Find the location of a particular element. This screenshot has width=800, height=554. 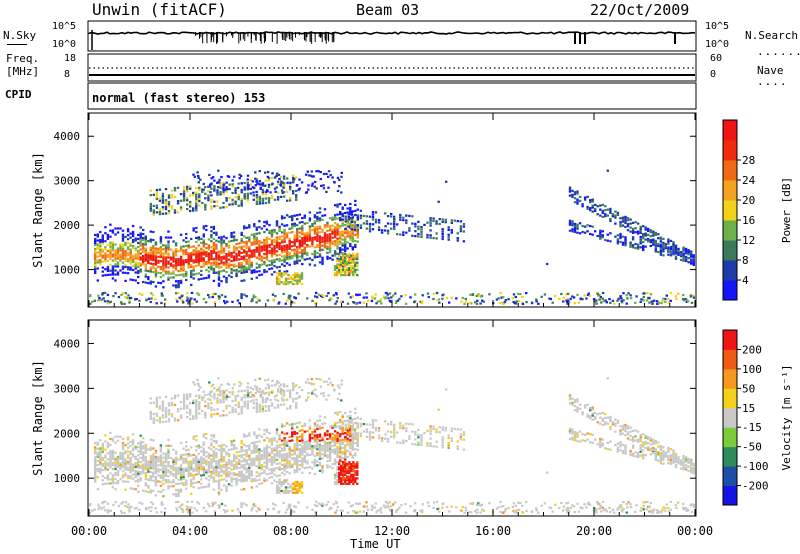

y-tick-label: 1000 is located at coordinates (67, 270).